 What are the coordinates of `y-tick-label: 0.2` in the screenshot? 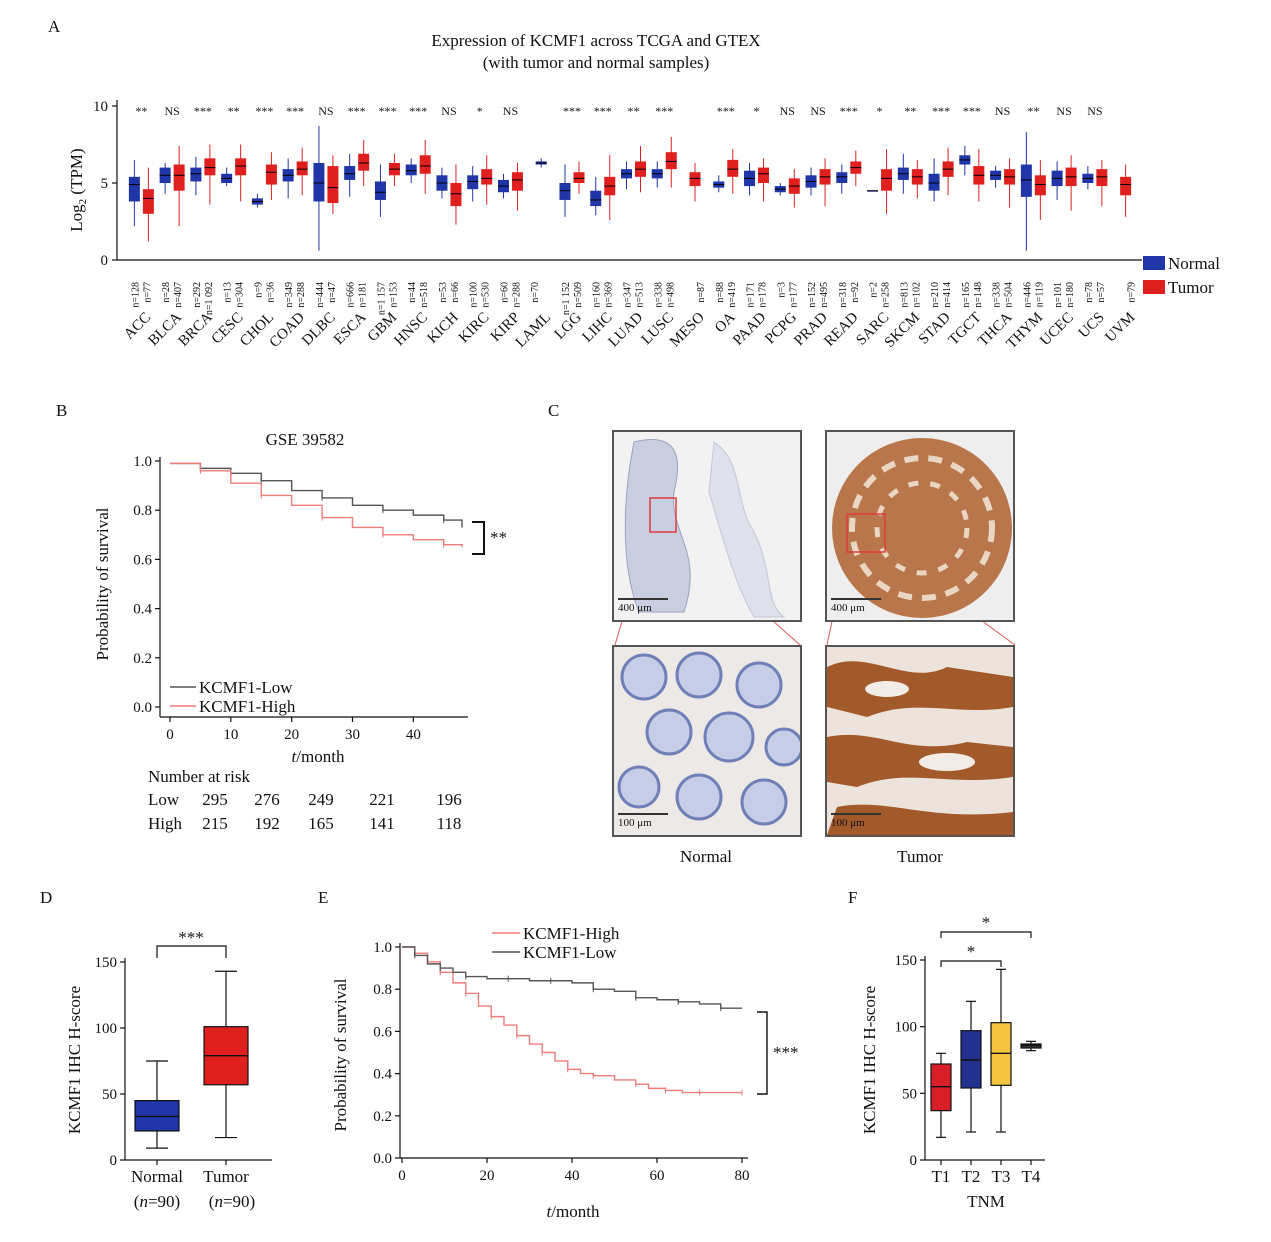 It's located at (142, 659).